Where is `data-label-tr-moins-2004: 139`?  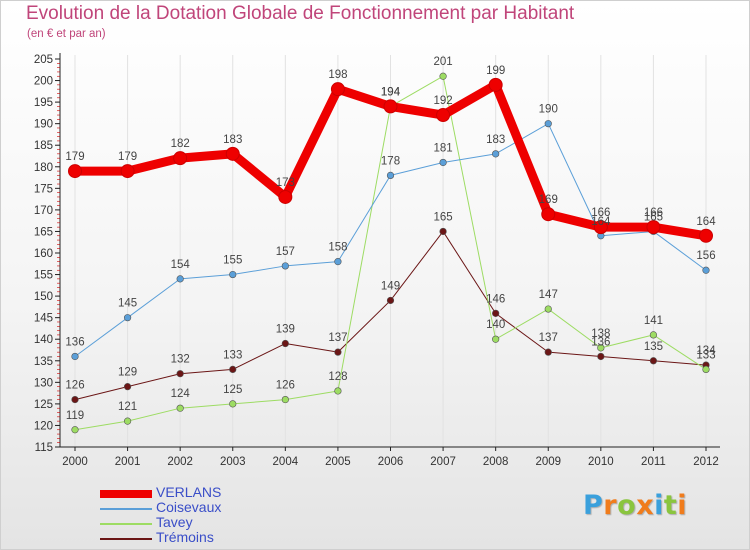
data-label-tr-moins-2004: 139 is located at coordinates (285, 330).